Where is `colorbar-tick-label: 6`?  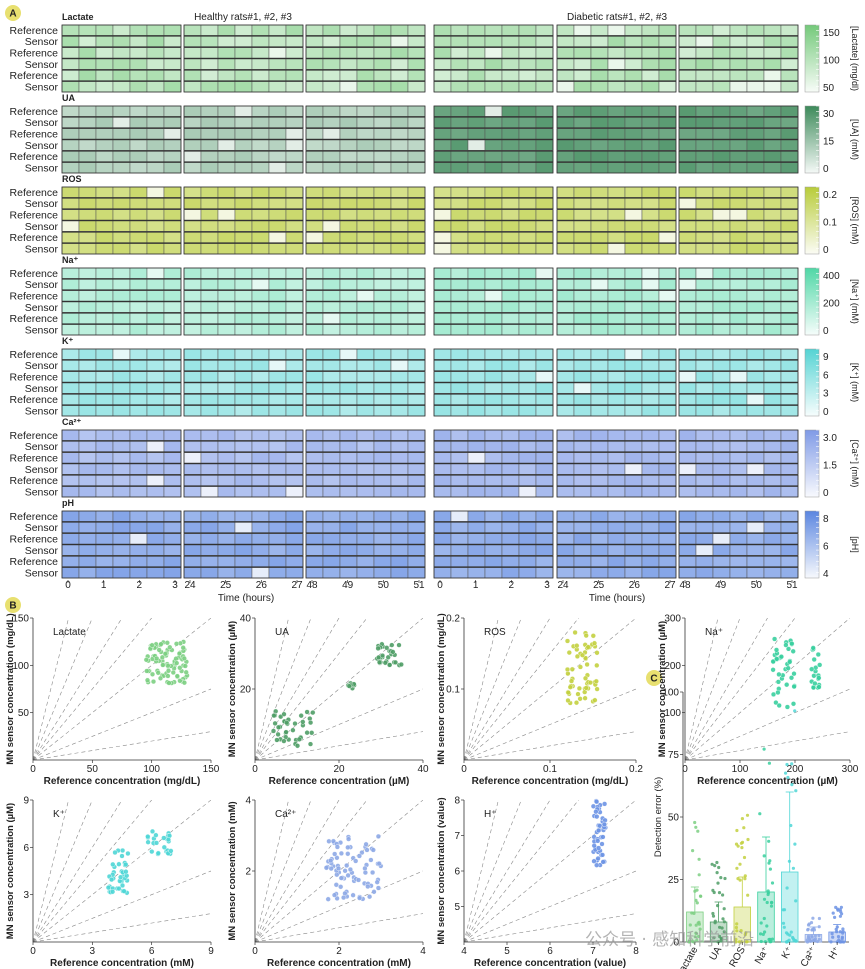
colorbar-tick-label: 6 is located at coordinates (826, 547).